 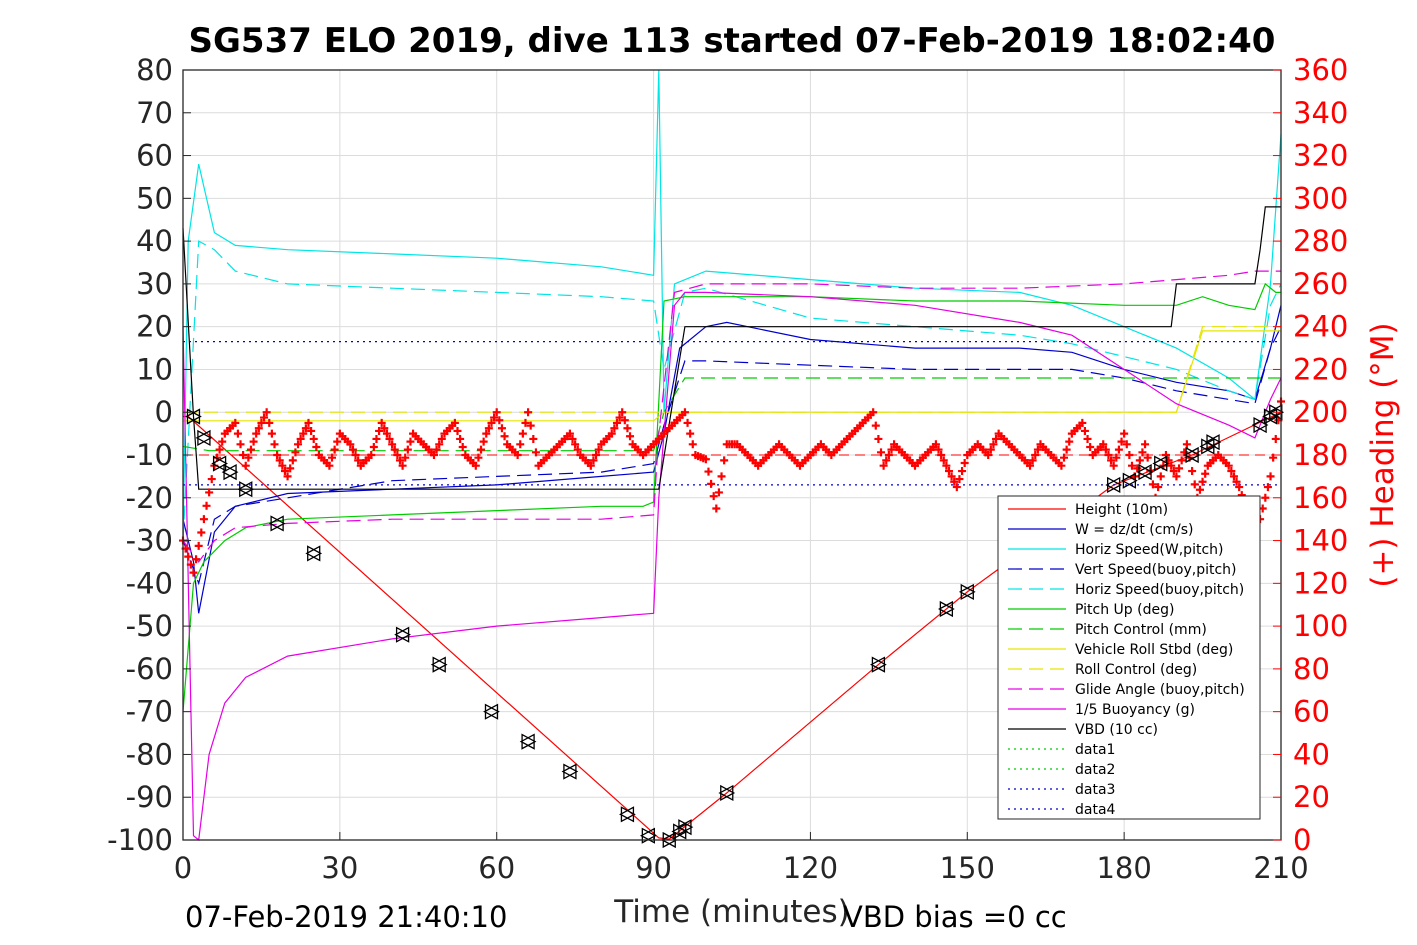 What do you see at coordinates (149, 455) in the screenshot?
I see `y-tick-label: -10` at bounding box center [149, 455].